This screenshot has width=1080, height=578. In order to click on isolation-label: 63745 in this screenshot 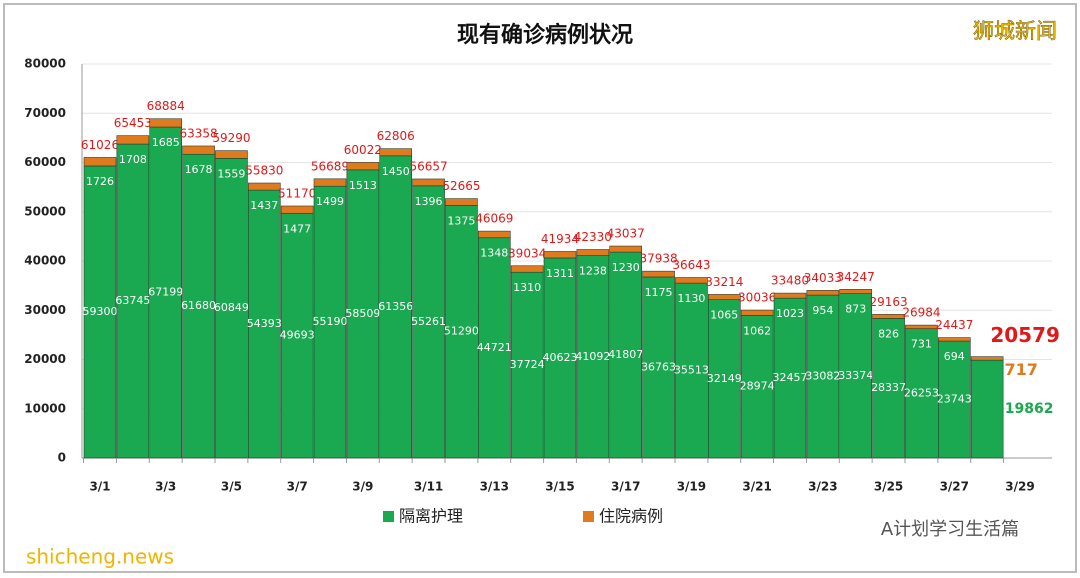, I will do `click(132, 300)`.